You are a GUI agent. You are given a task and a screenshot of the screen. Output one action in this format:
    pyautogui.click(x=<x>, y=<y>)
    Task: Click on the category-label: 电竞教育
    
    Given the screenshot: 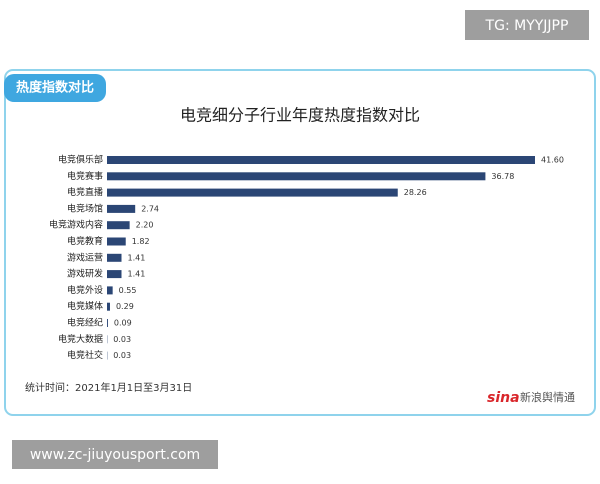 What is the action you would take?
    pyautogui.click(x=85, y=241)
    